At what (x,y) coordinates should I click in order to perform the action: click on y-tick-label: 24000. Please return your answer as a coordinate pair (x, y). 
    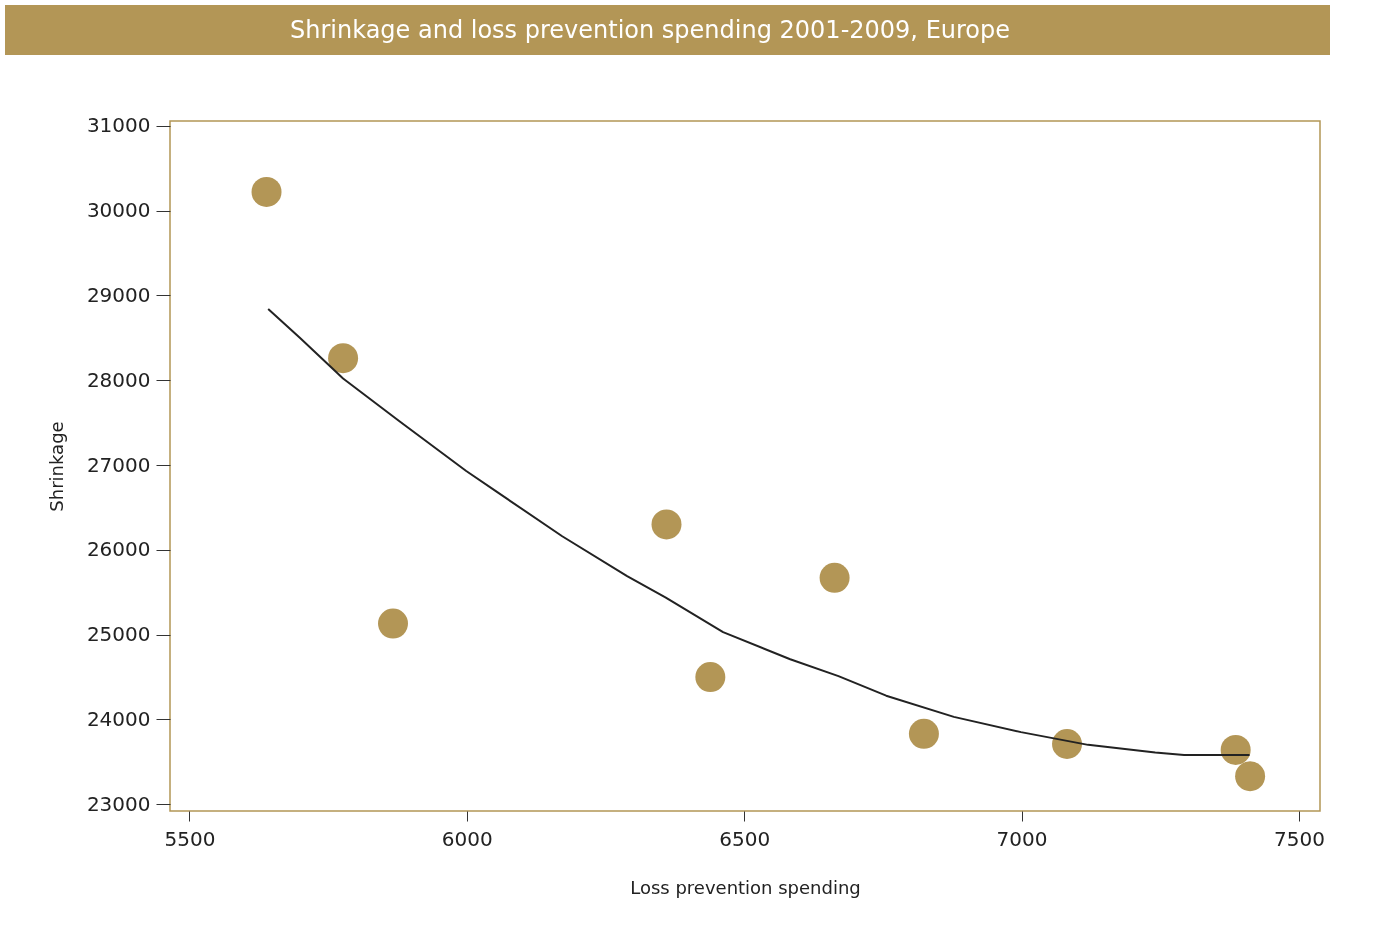
    Looking at the image, I should click on (118, 718).